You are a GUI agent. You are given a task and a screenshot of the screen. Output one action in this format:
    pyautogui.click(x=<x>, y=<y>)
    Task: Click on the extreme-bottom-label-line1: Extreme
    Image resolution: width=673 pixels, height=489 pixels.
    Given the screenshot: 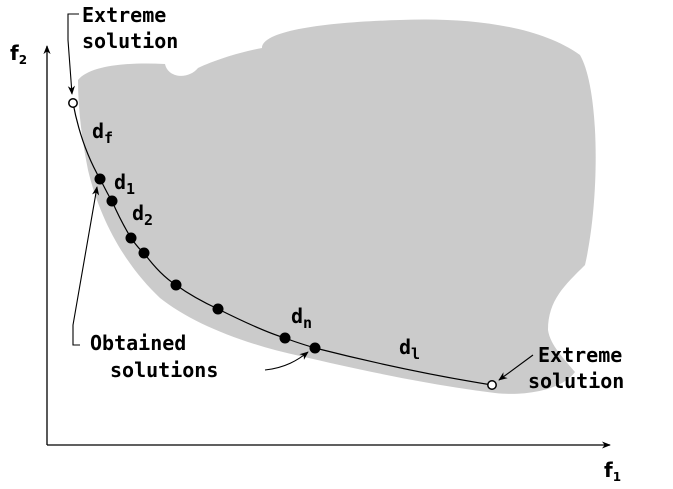 What is the action you would take?
    pyautogui.click(x=580, y=355)
    